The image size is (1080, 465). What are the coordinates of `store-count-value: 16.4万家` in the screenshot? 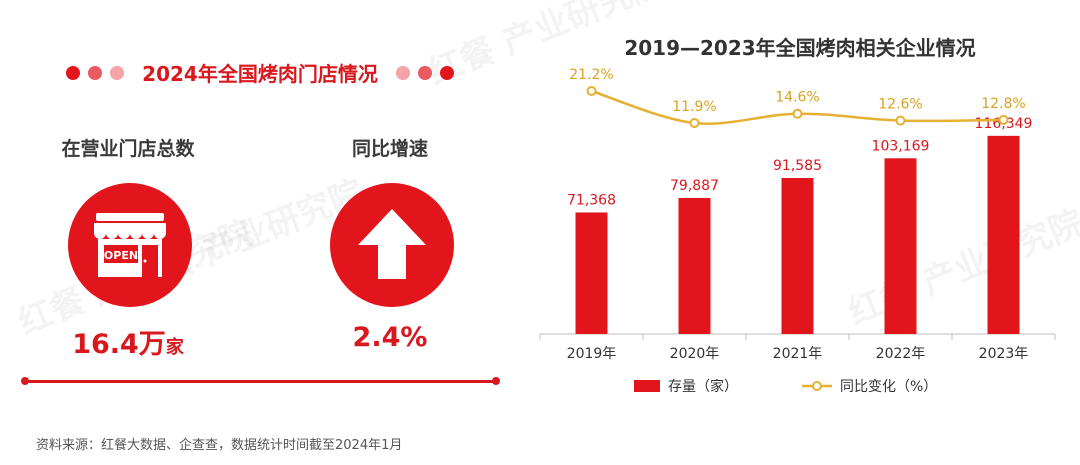 It's located at (128, 341).